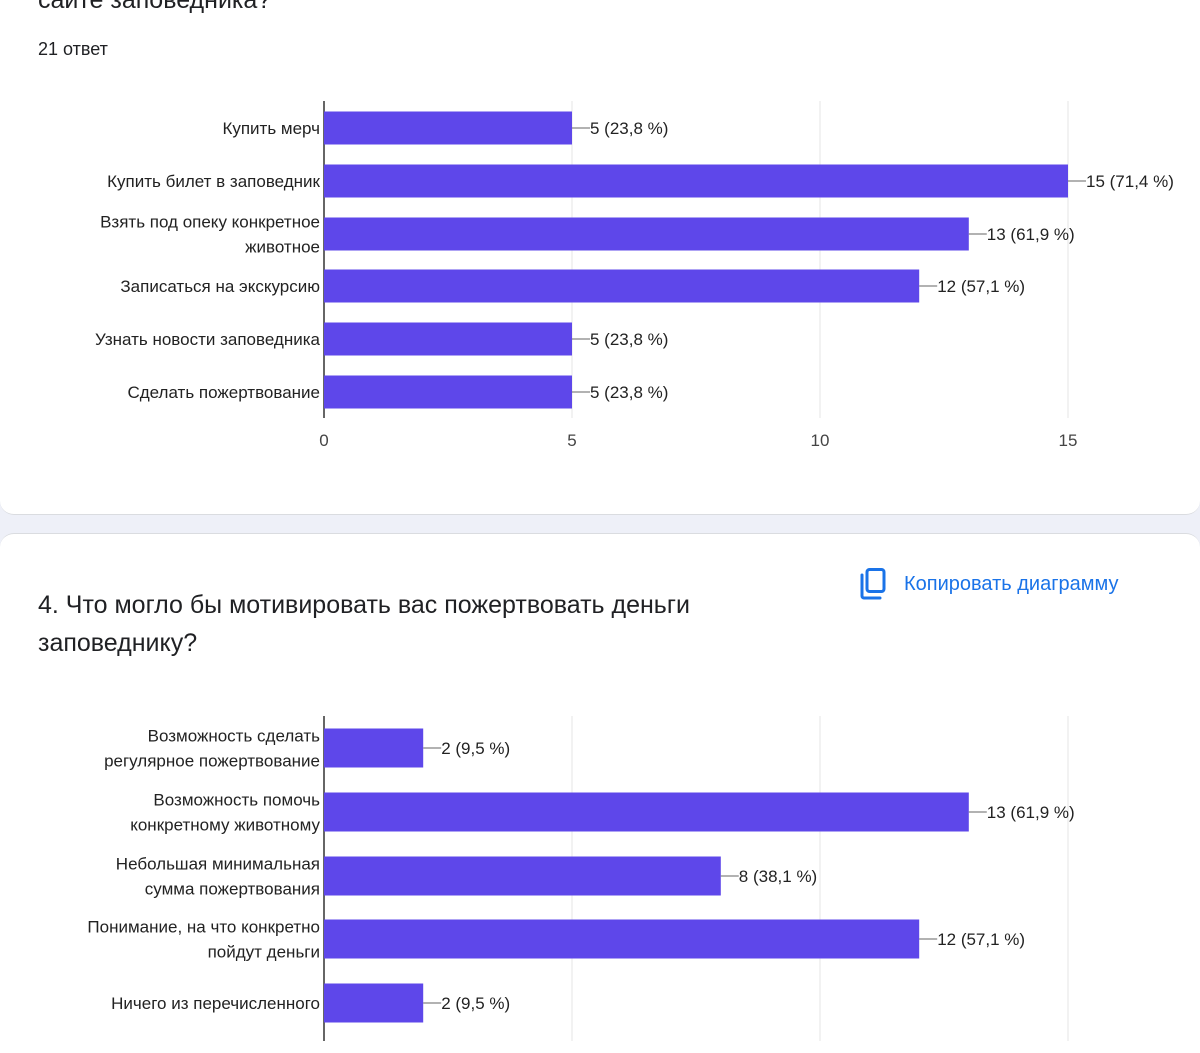  What do you see at coordinates (1011, 583) in the screenshot?
I see `copy-chart-label: Копировать диаграмму` at bounding box center [1011, 583].